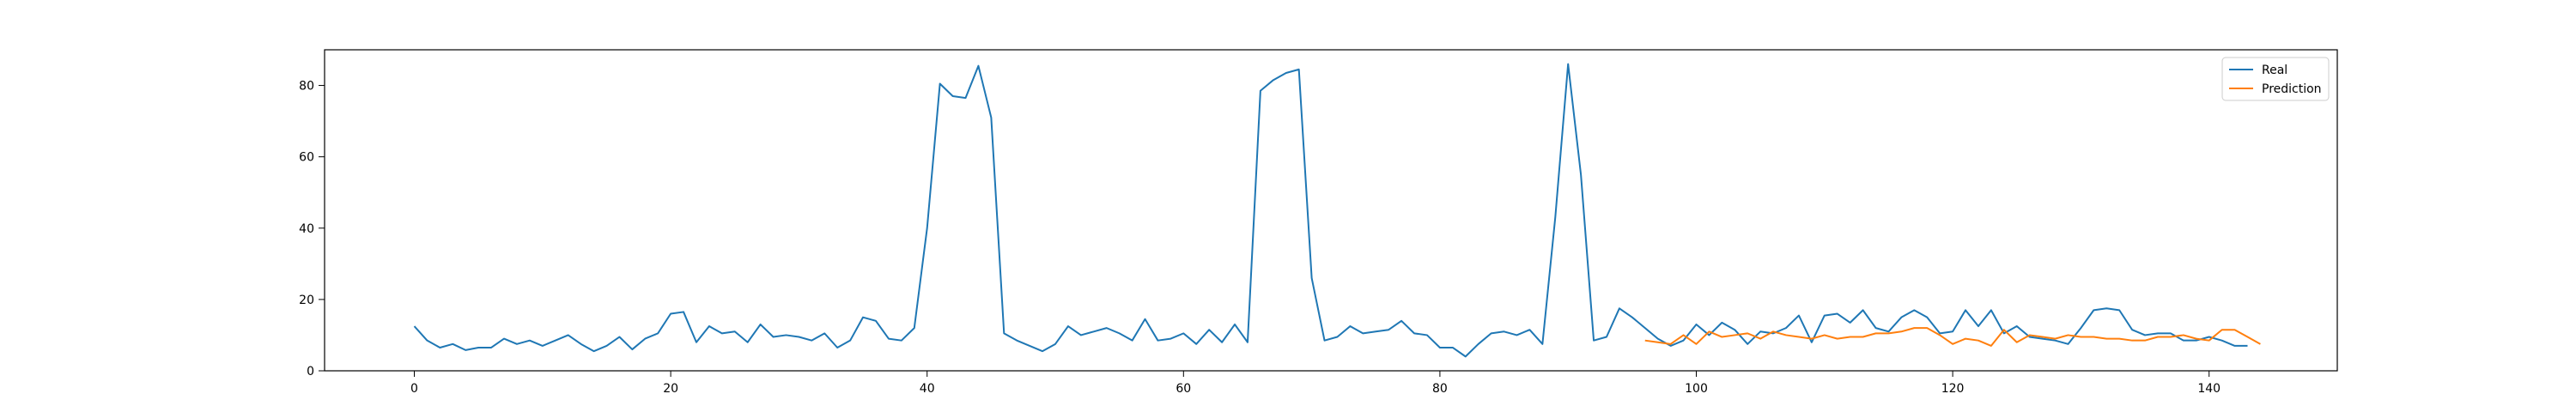 Image resolution: width=2576 pixels, height=412 pixels. Describe the element at coordinates (1697, 389) in the screenshot. I see `x-tick-label: 100` at that location.